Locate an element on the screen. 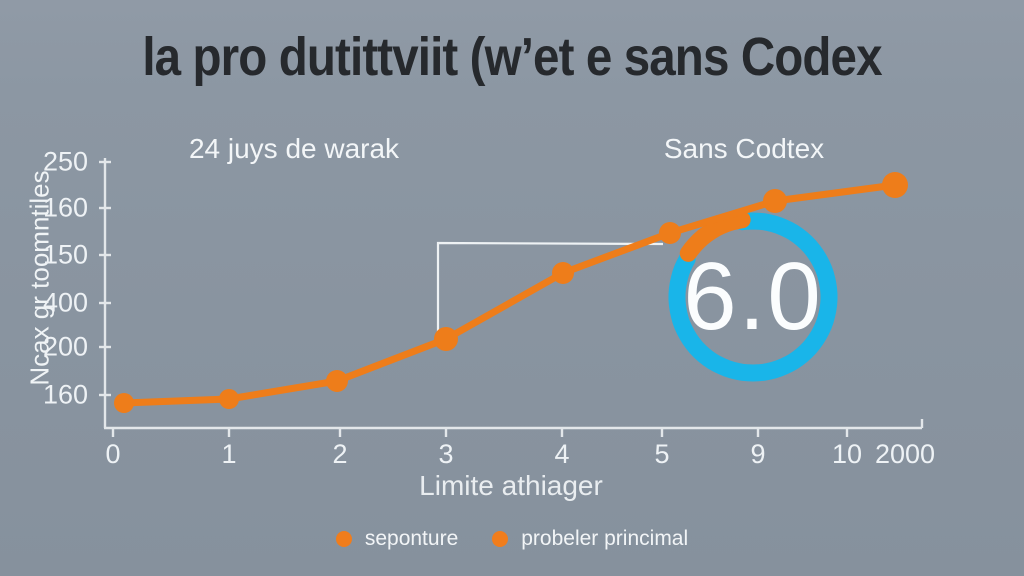  gauge-value: 6.0 is located at coordinates (753, 296).